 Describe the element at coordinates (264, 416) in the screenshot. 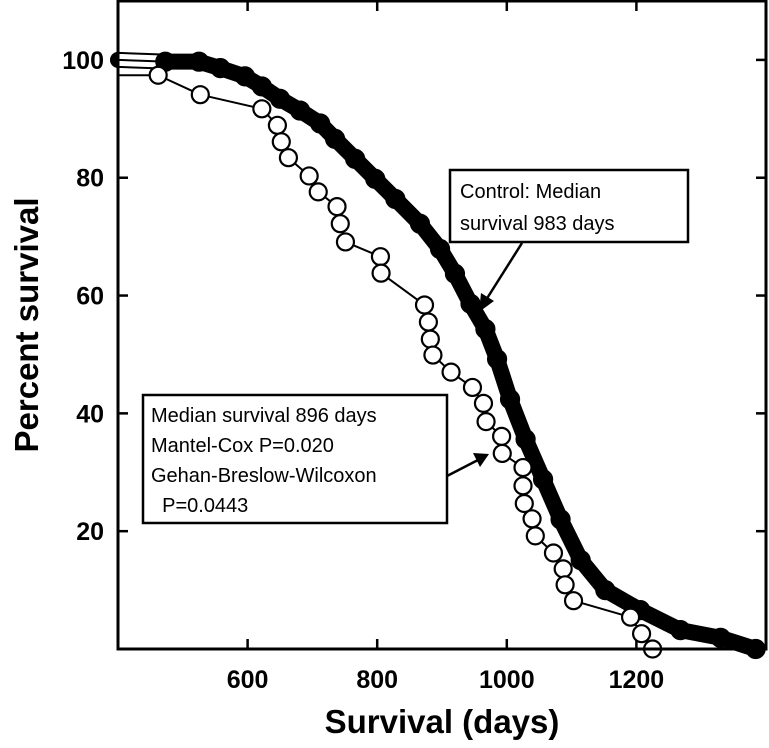

I see `treated-annotation-line-1: Median survival 896 days` at that location.